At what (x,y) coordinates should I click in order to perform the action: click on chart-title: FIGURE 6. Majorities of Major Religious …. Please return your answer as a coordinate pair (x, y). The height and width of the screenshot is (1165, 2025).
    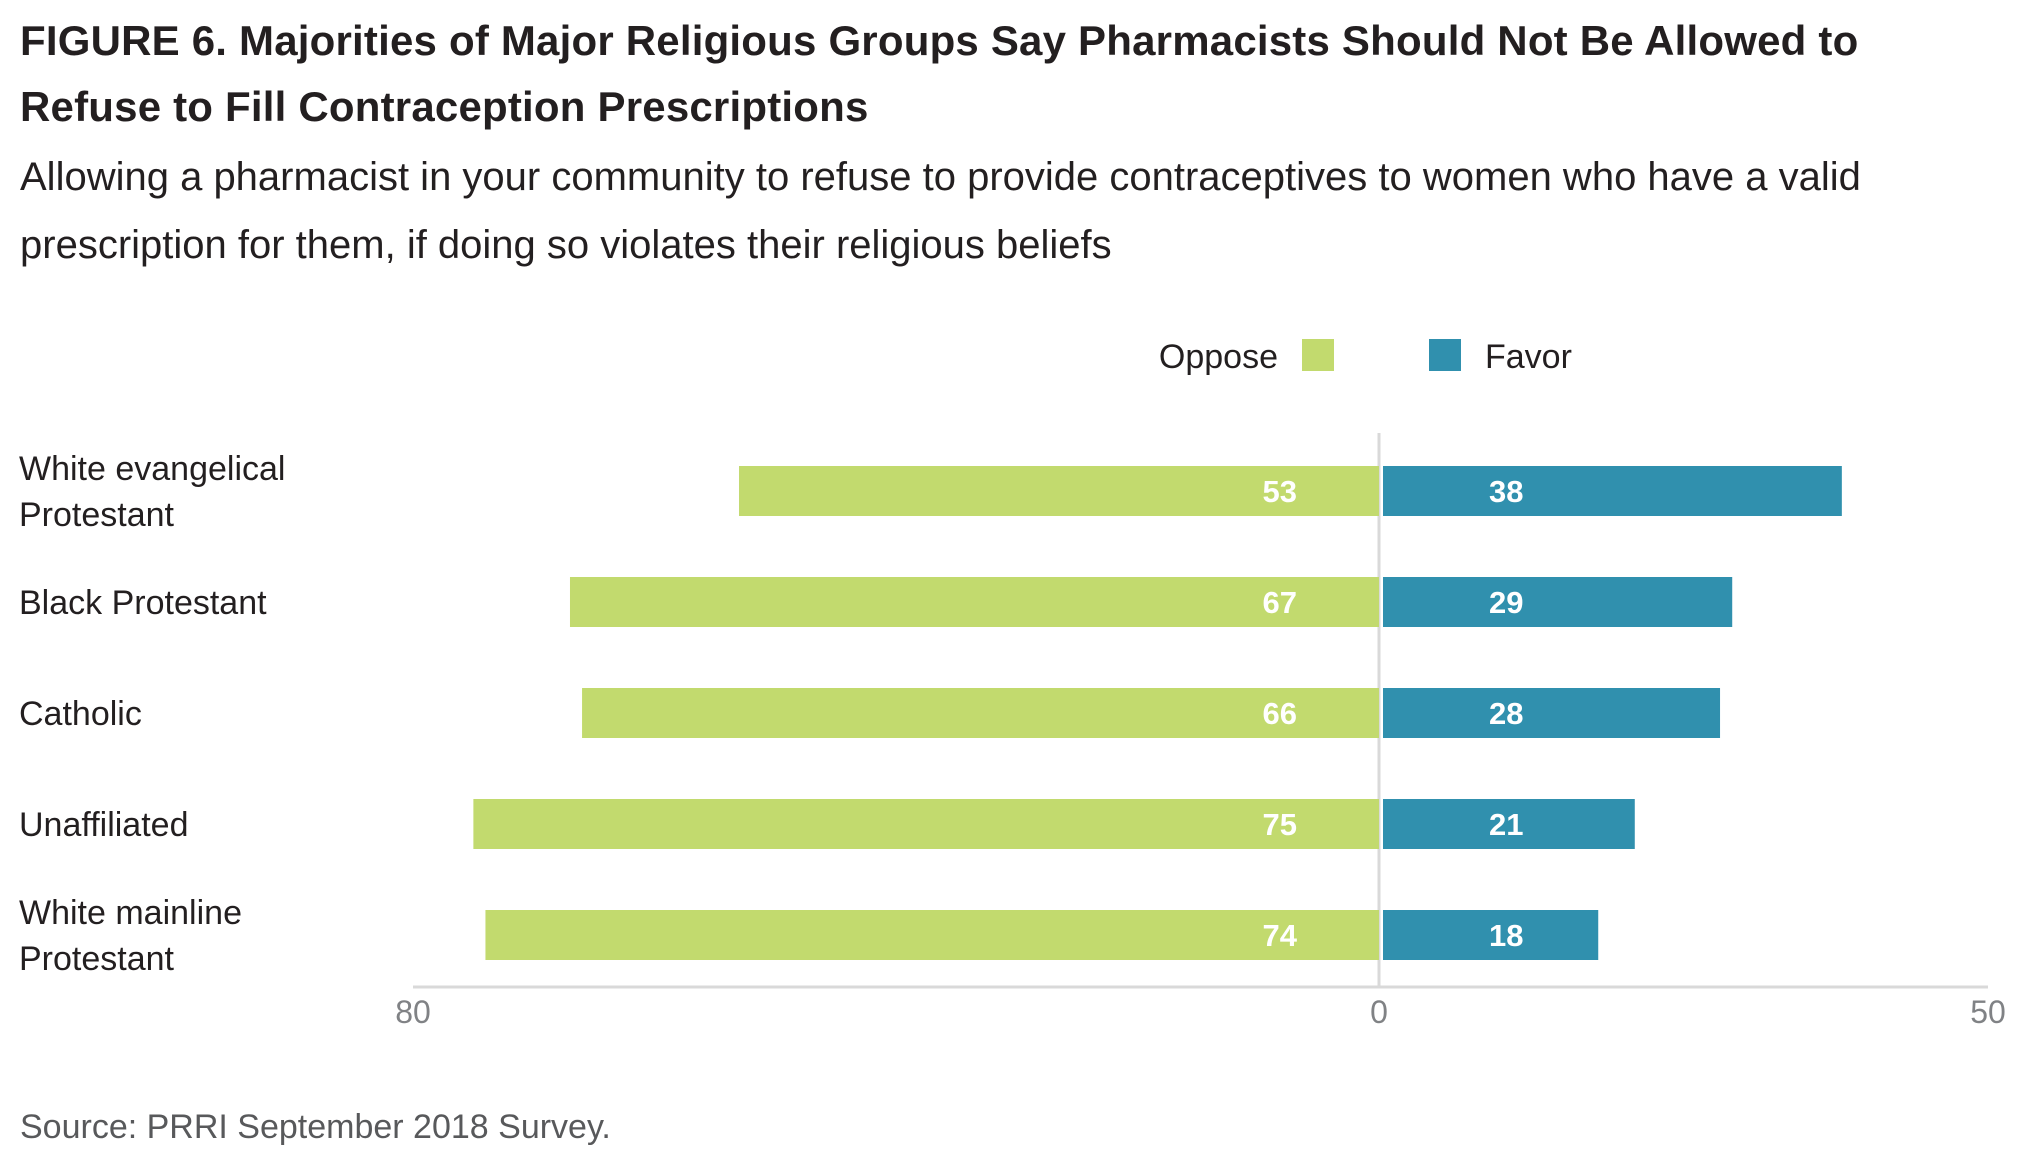
    Looking at the image, I should click on (939, 73).